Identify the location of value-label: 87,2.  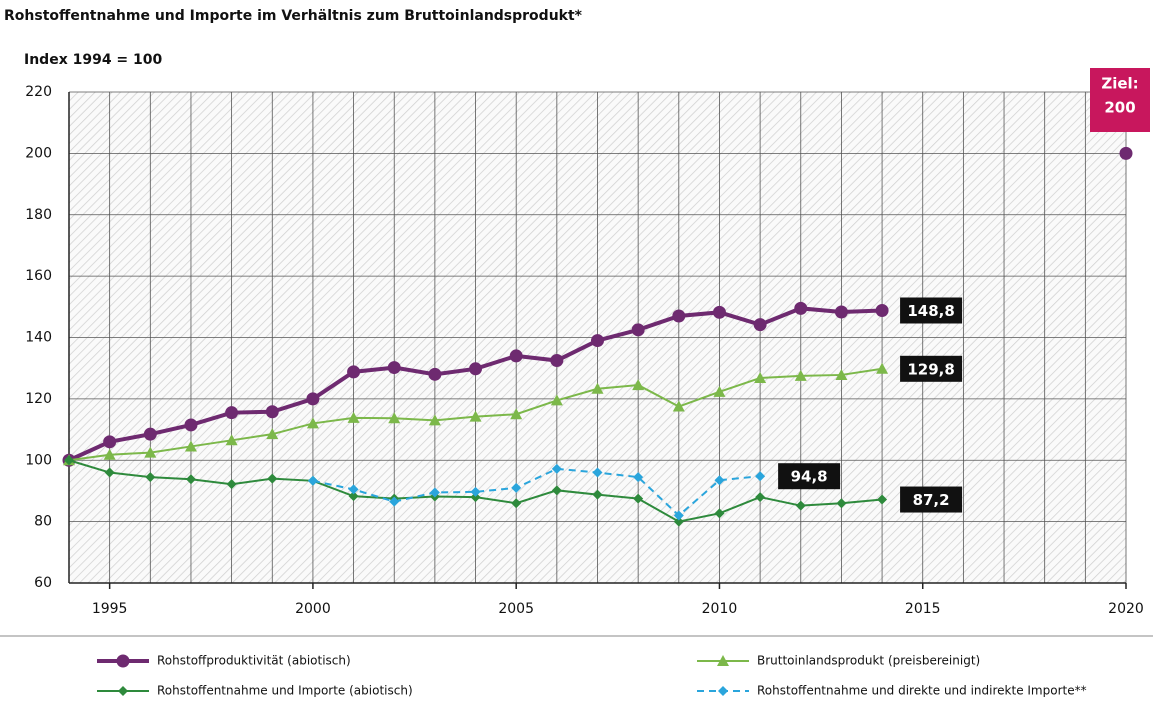
(931, 500).